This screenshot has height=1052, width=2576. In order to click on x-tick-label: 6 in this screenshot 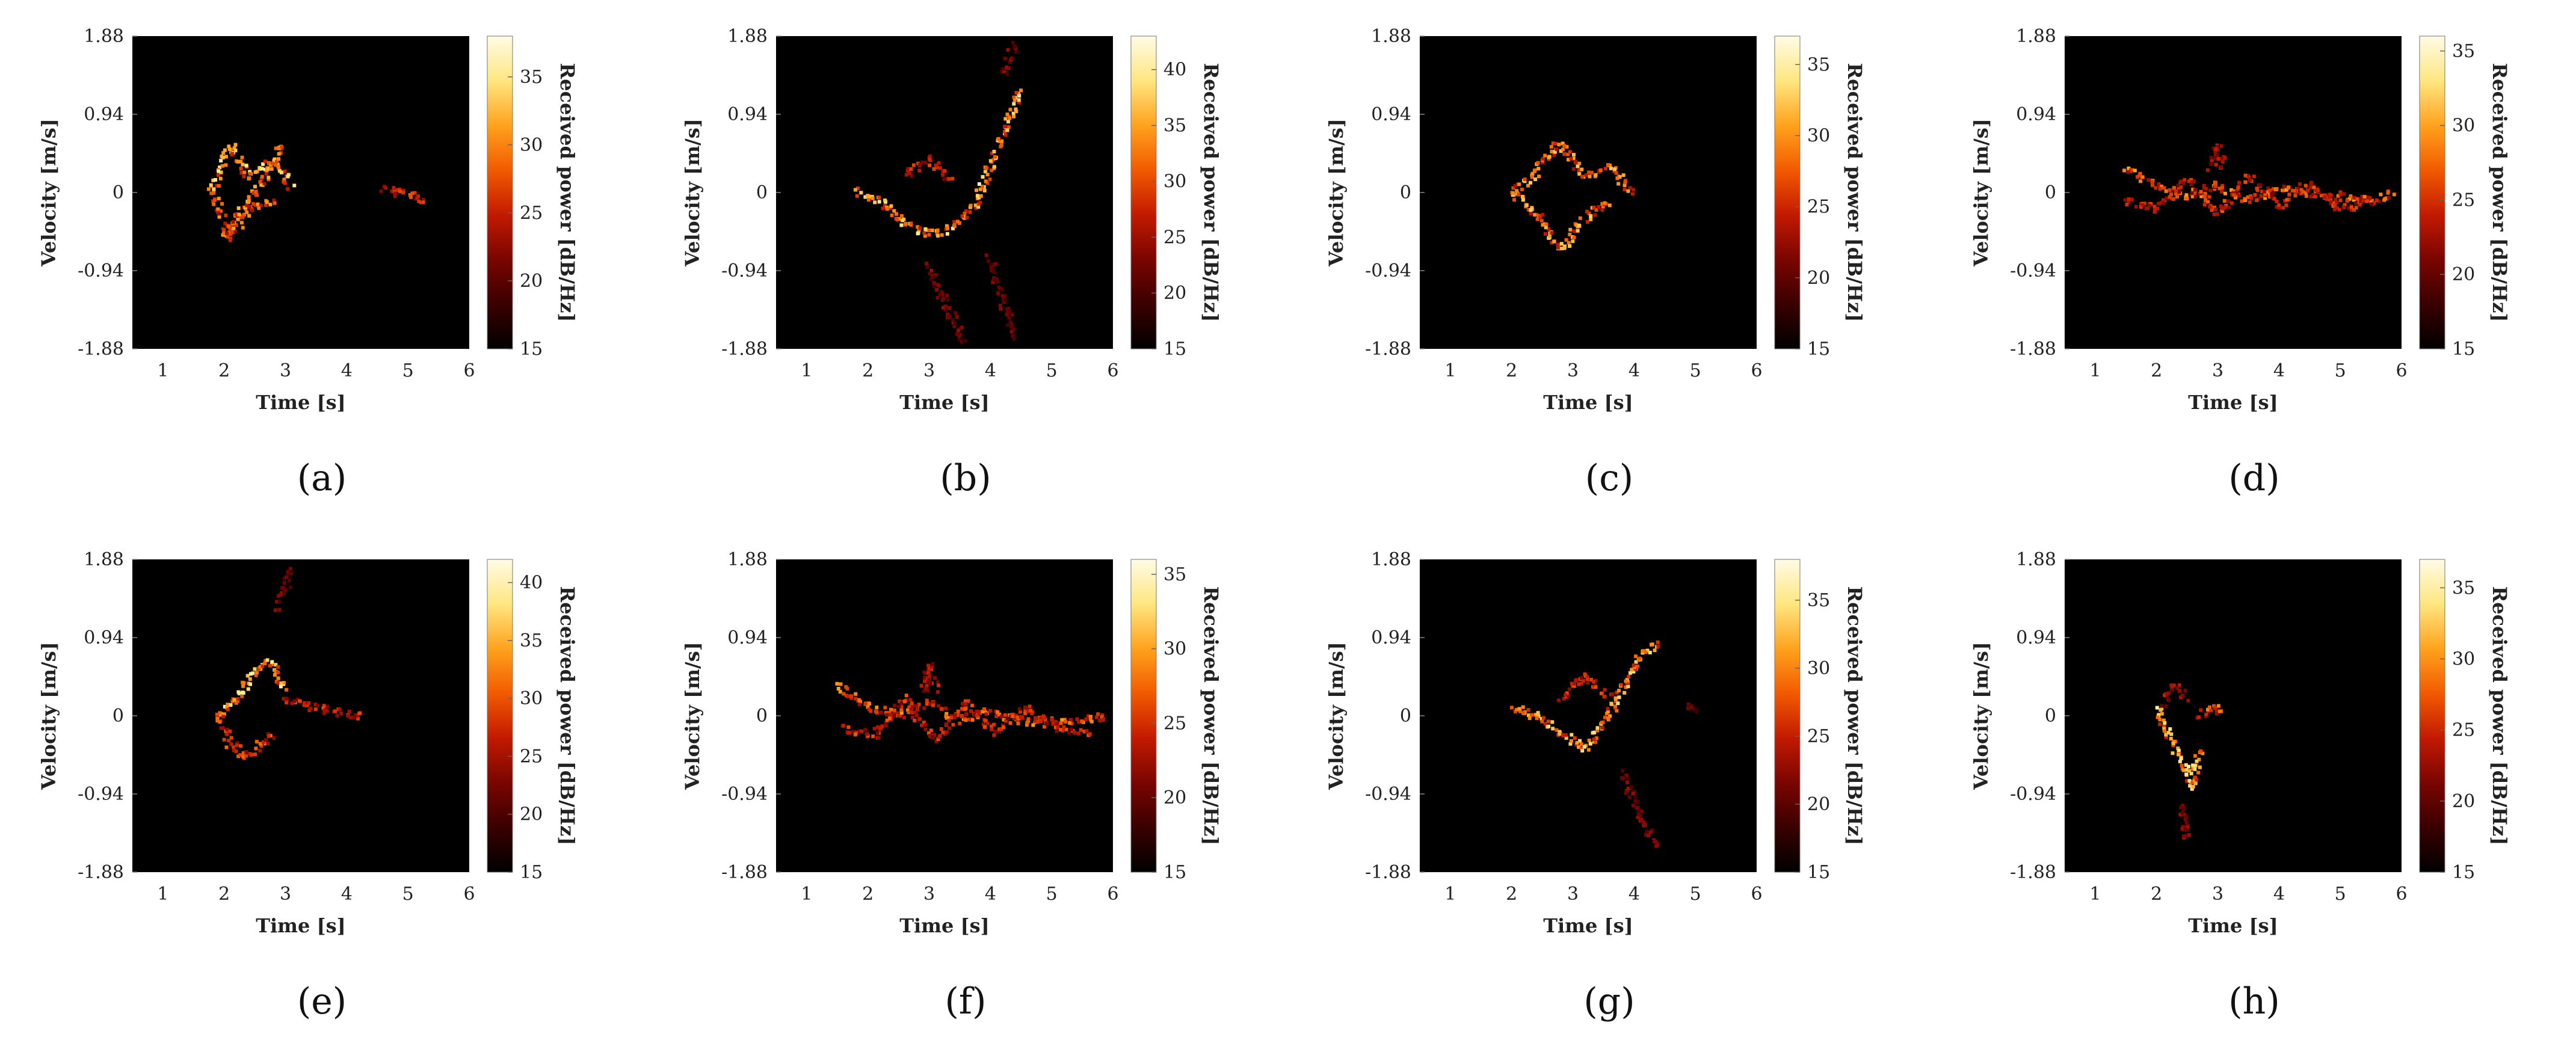, I will do `click(469, 371)`.